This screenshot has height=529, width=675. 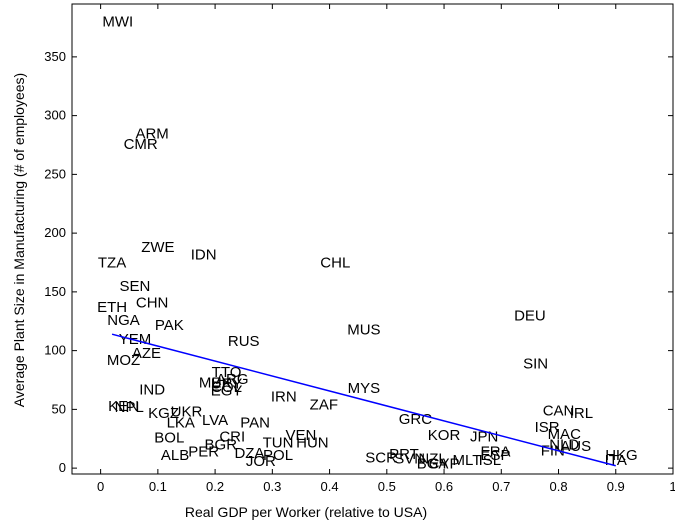 I want to click on x-tick-label: 0, so click(x=100, y=486).